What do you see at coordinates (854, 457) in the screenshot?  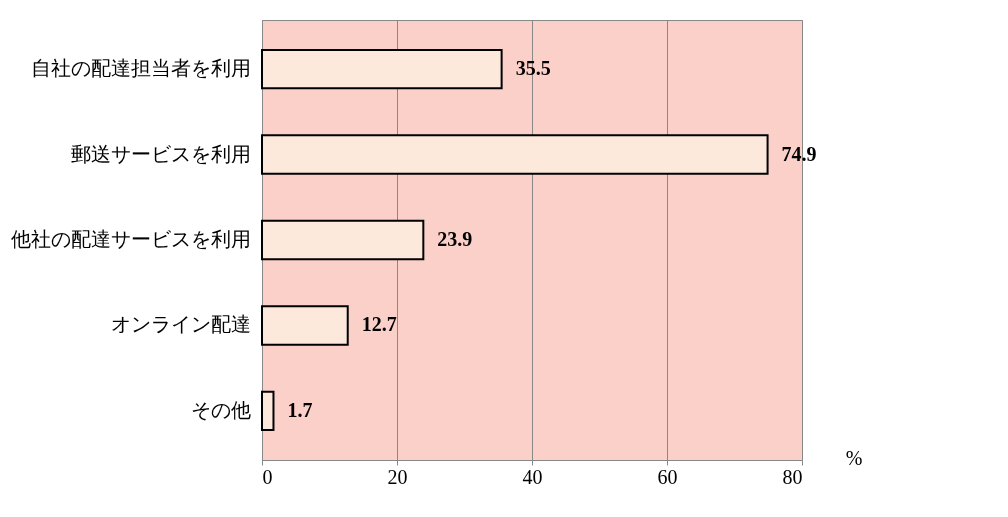 I see `x-axis-title: %` at bounding box center [854, 457].